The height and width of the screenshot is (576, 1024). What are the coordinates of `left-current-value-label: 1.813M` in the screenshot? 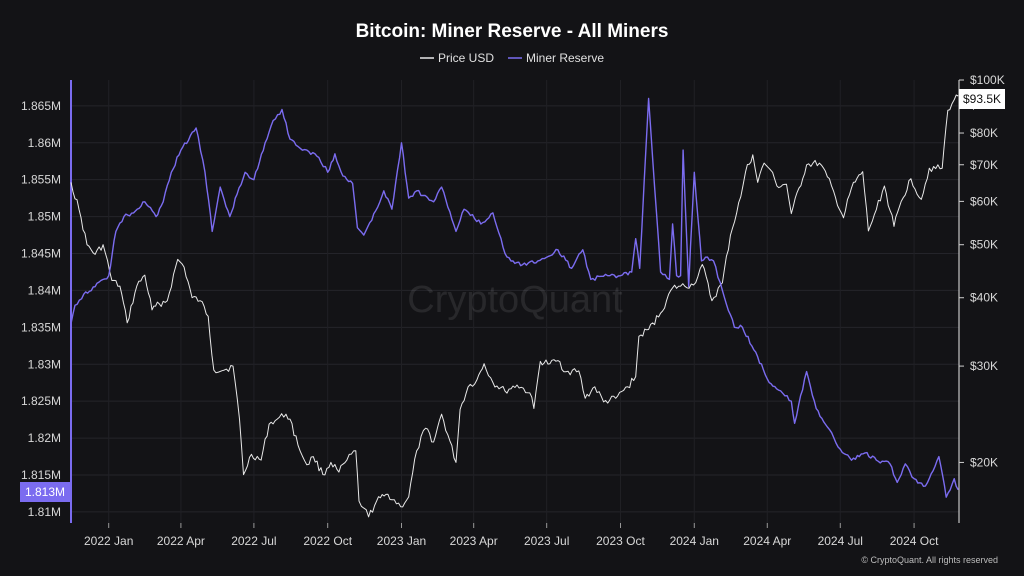 It's located at (45, 492).